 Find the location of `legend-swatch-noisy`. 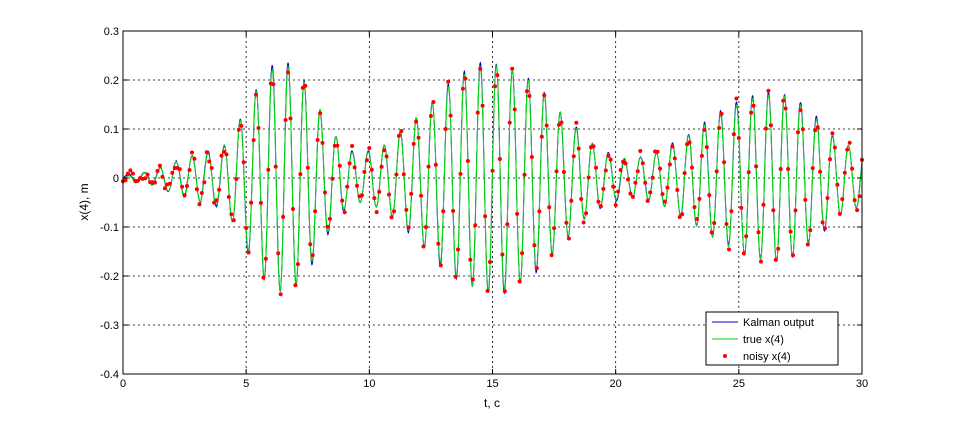

legend-swatch-noisy is located at coordinates (725, 356).